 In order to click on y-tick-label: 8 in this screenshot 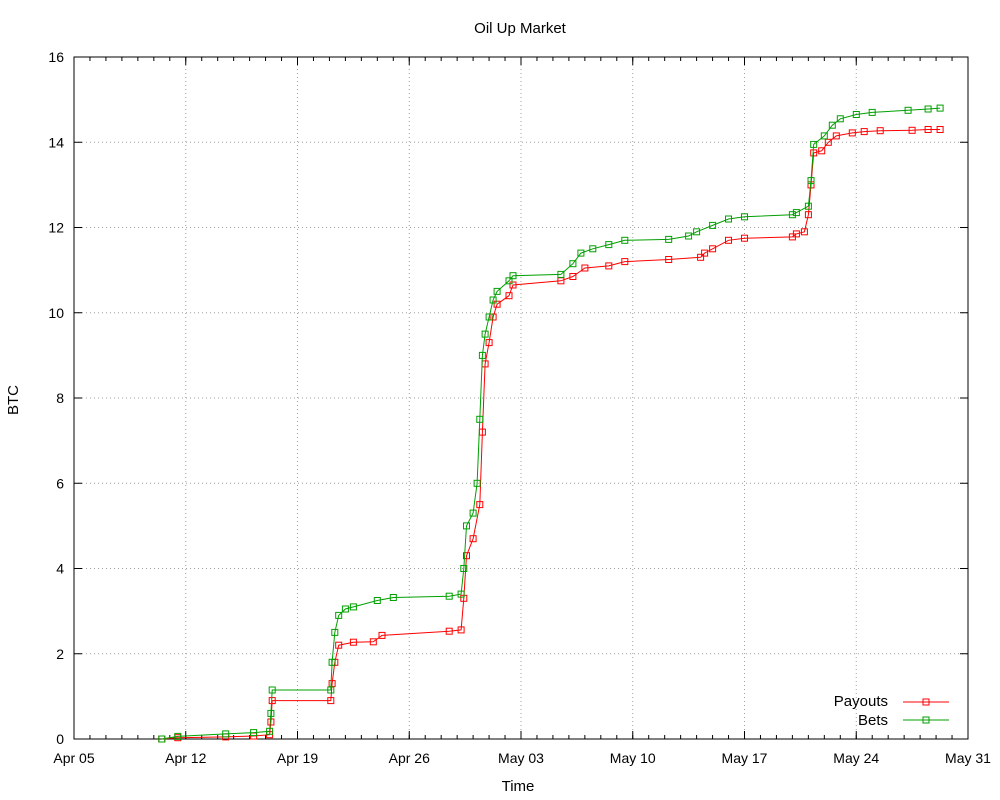, I will do `click(60, 398)`.